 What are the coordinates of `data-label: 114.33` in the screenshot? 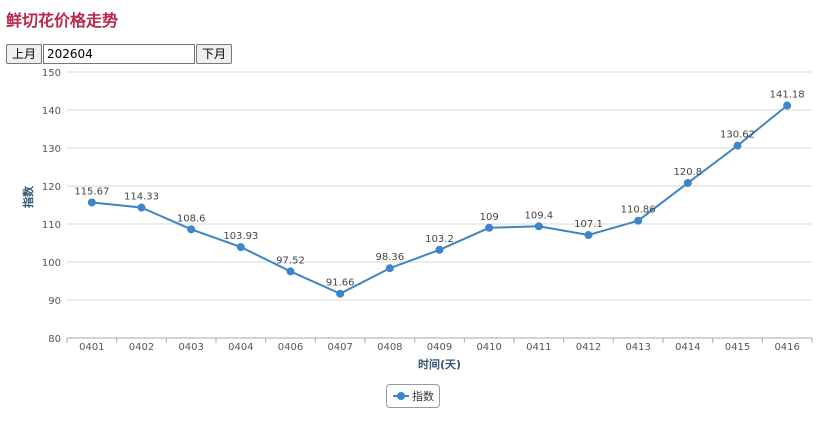 It's located at (141, 197).